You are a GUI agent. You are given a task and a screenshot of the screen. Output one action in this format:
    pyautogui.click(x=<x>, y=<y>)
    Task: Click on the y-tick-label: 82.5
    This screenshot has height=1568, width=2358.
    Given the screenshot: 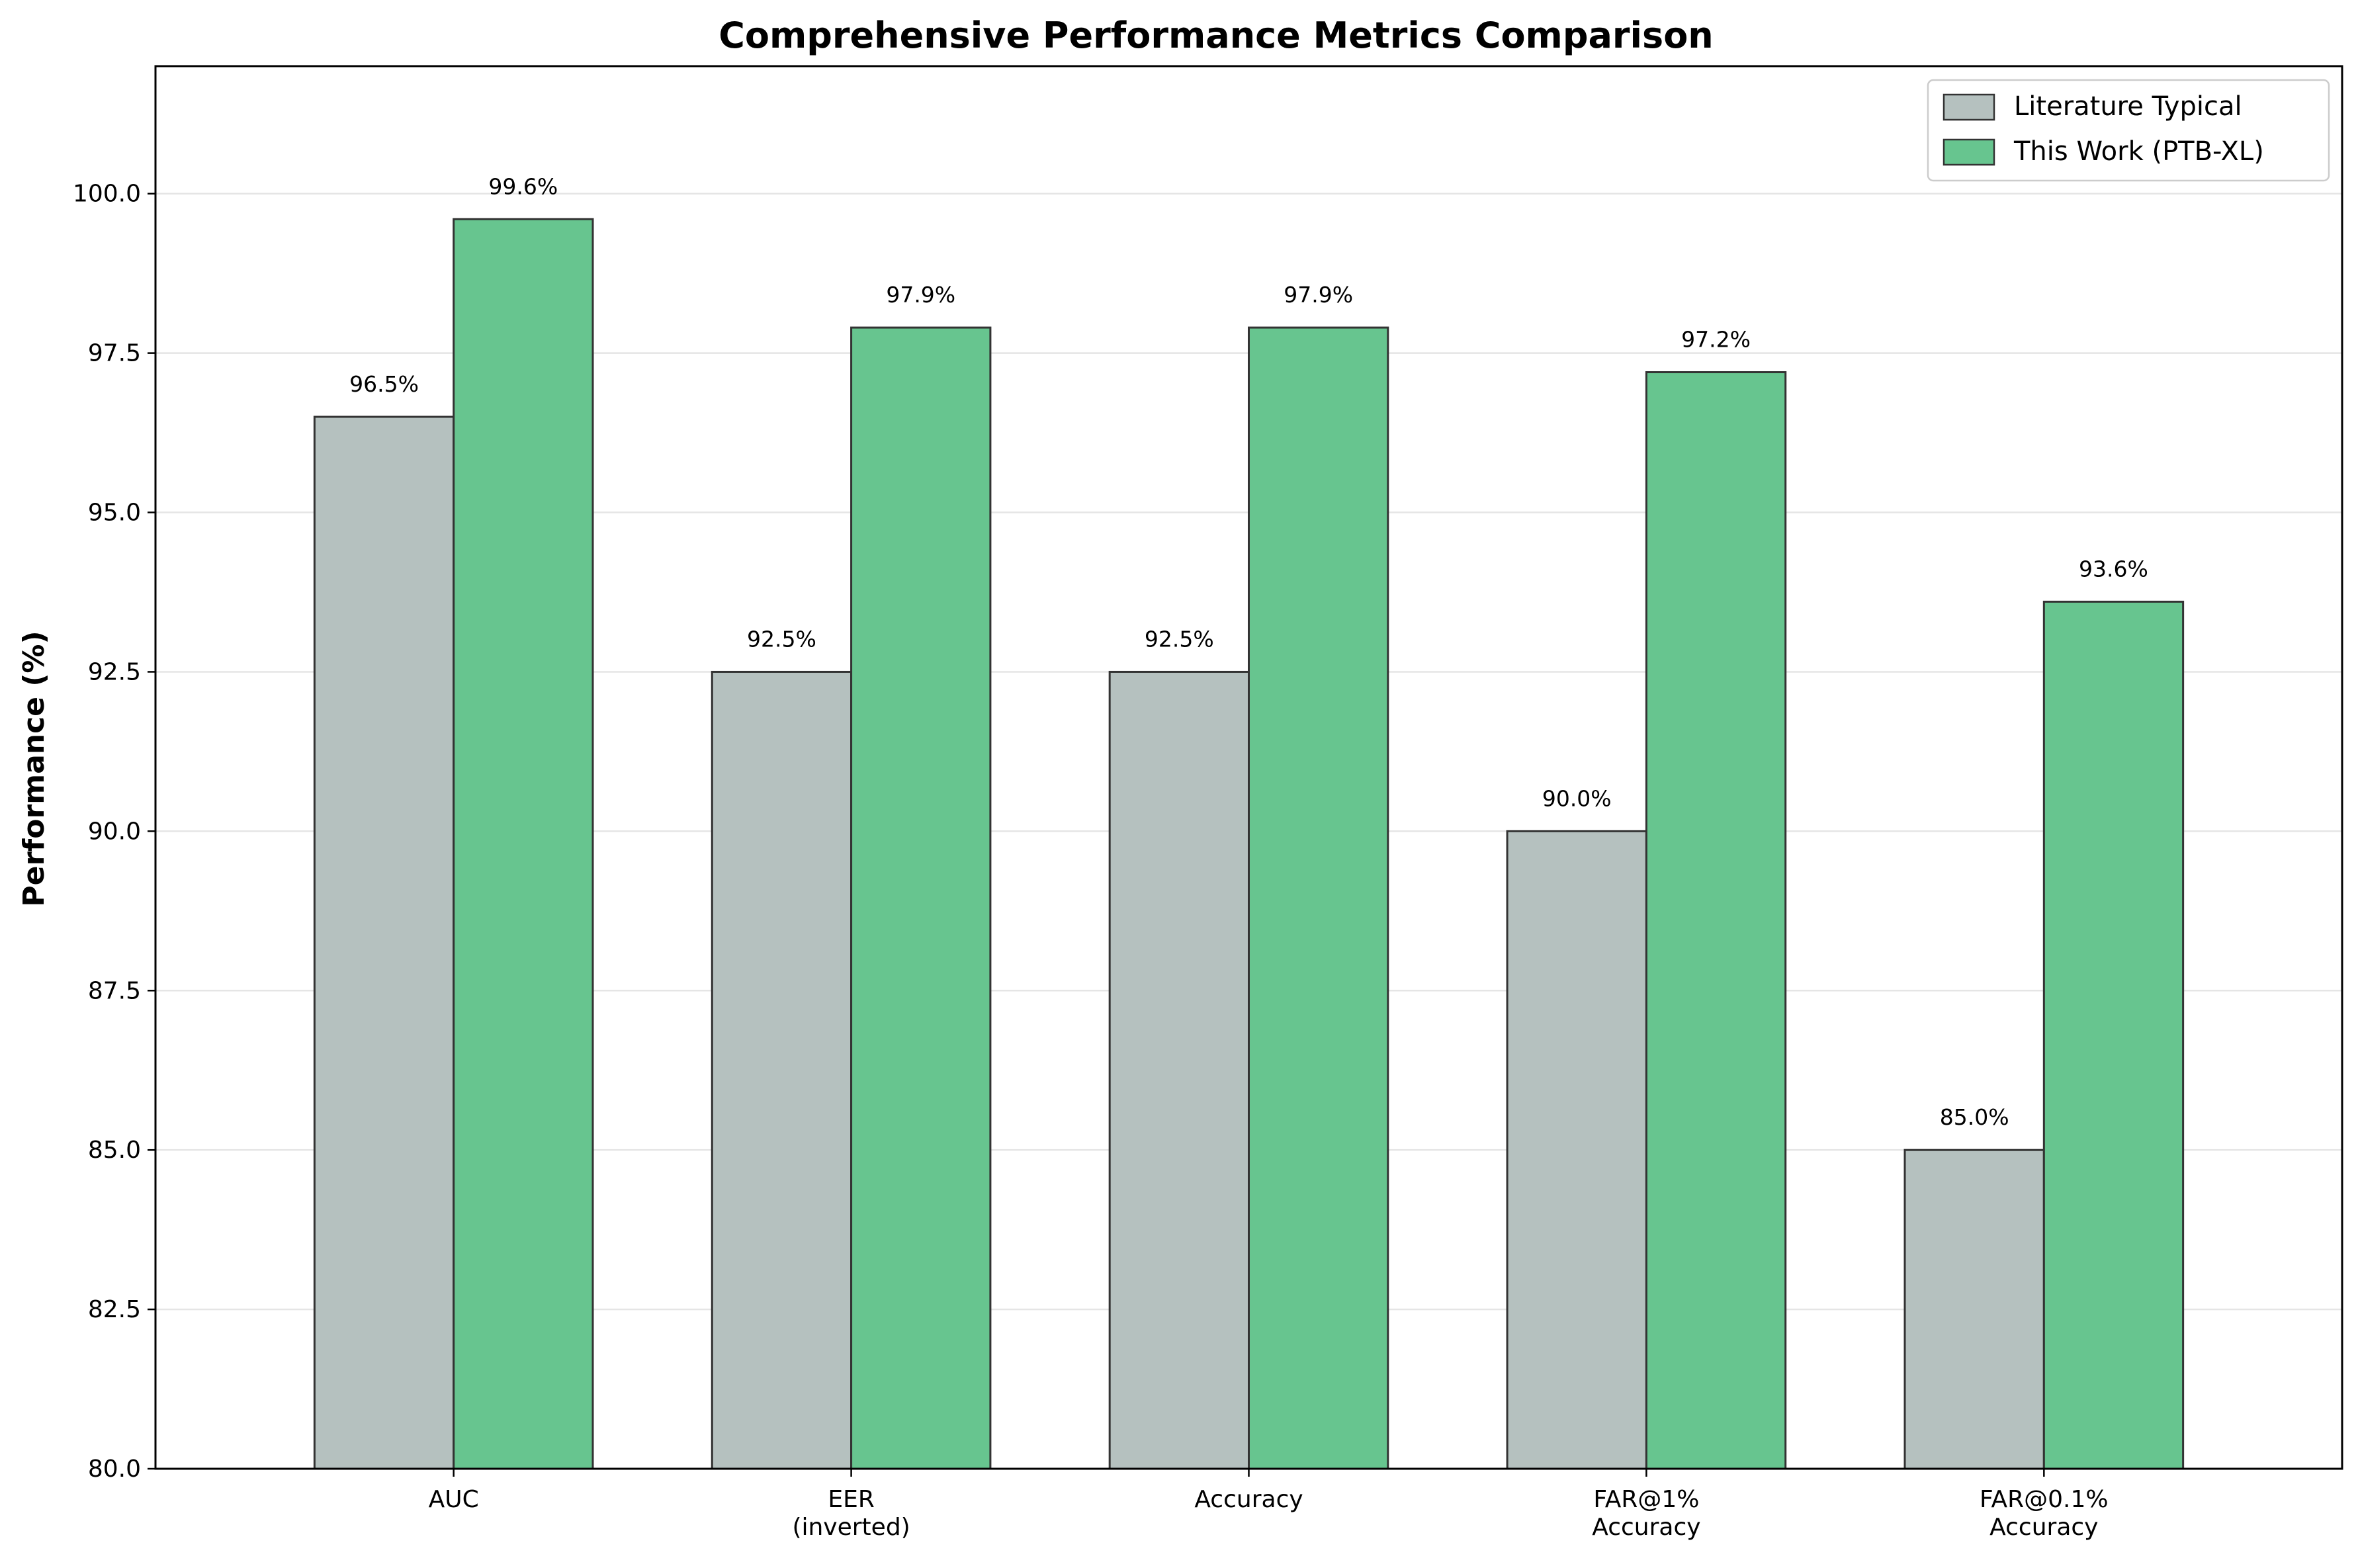 What is the action you would take?
    pyautogui.click(x=114, y=1309)
    